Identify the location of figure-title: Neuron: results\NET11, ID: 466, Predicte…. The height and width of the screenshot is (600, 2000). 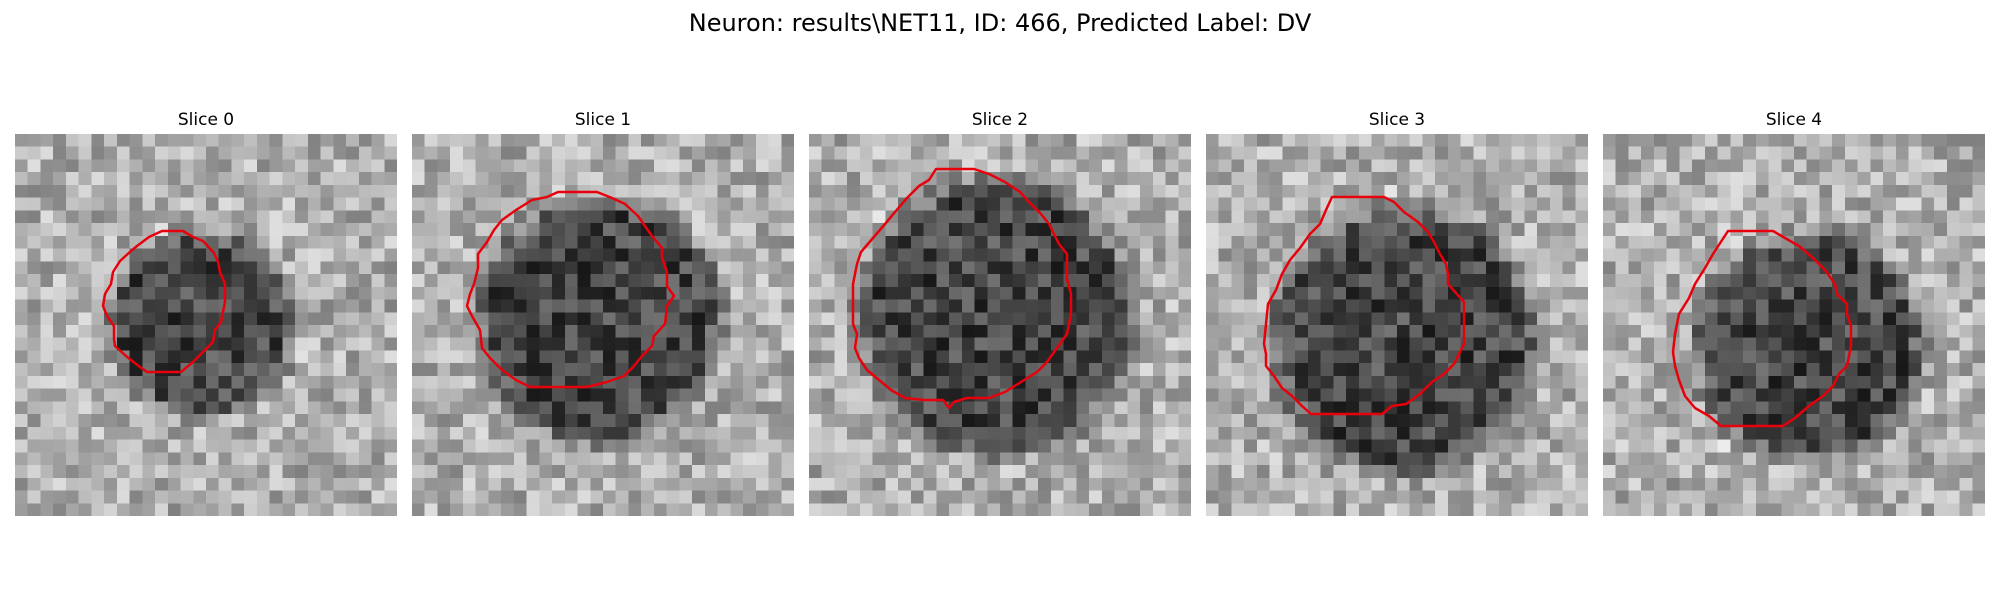
(1000, 23).